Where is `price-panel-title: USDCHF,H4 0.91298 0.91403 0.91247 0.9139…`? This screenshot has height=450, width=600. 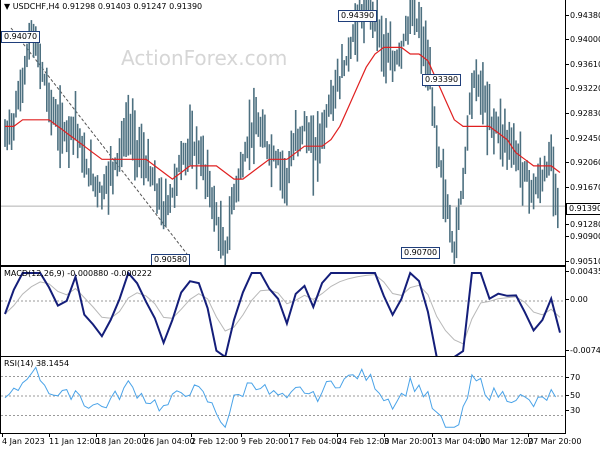
price-panel-title: USDCHF,H4 0.91298 0.91403 0.91247 0.9139… is located at coordinates (107, 6).